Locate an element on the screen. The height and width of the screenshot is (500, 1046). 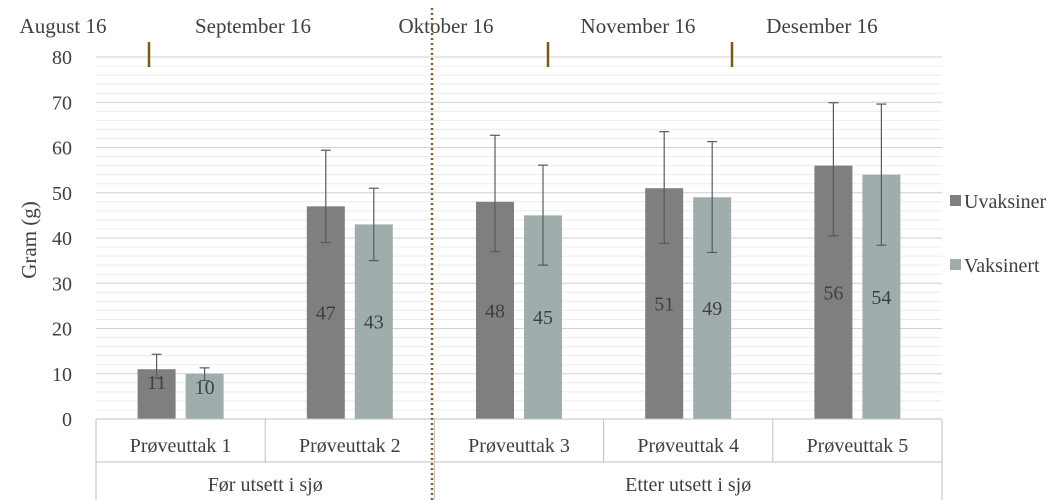
group-label: Før utsett i sjø is located at coordinates (265, 485).